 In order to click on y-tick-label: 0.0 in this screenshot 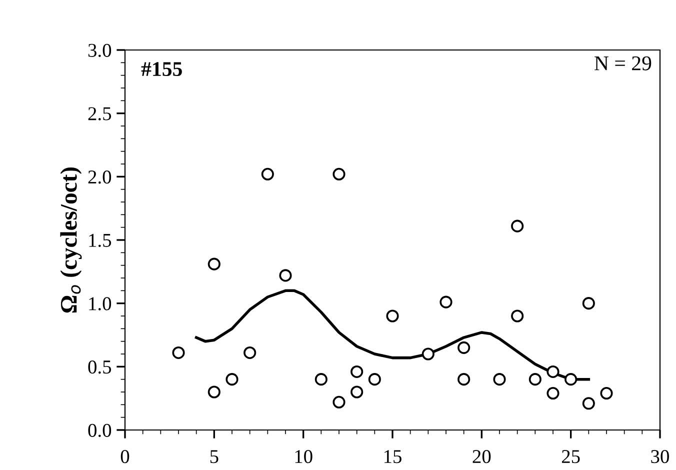, I will do `click(100, 431)`.